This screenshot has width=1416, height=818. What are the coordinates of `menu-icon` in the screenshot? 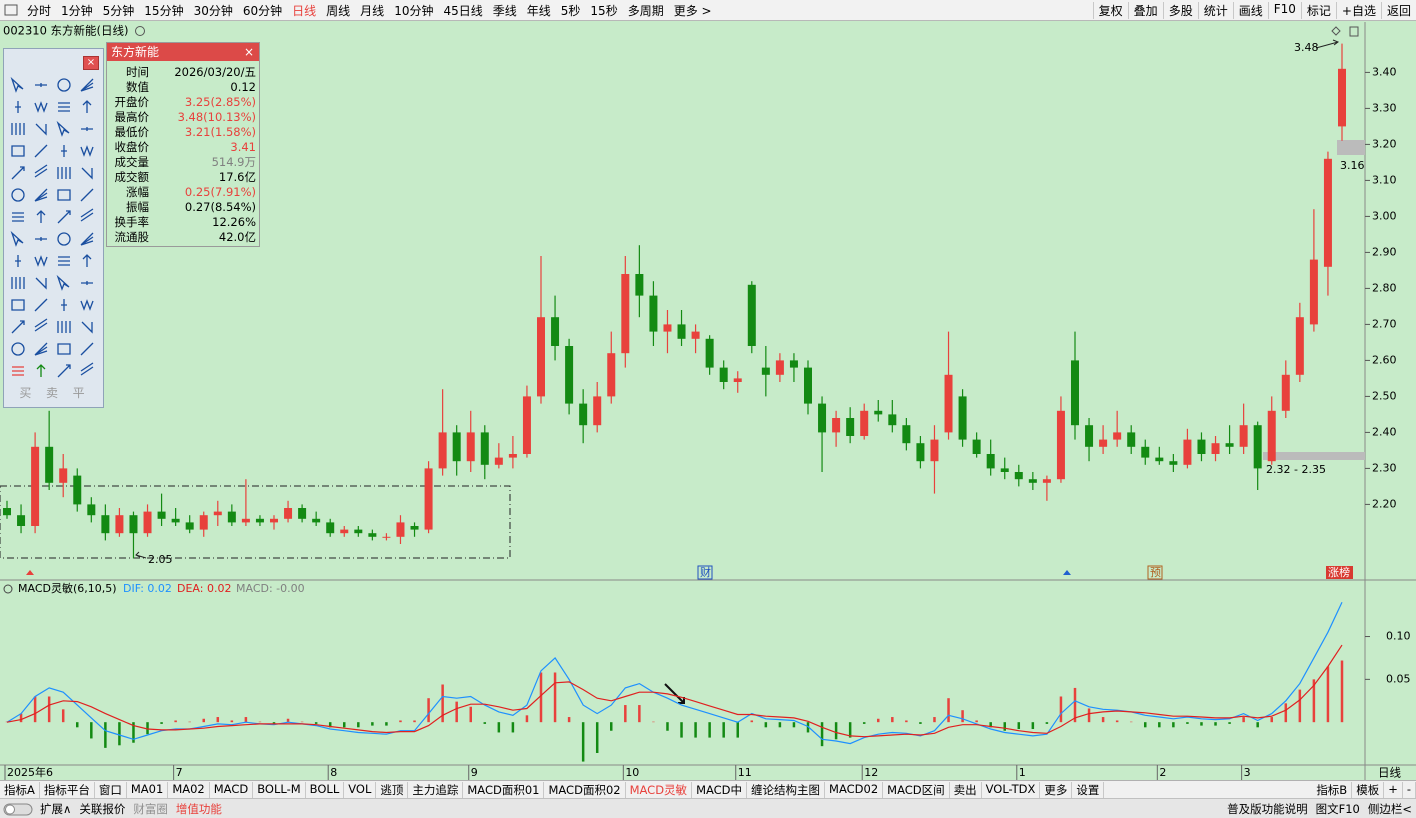 It's located at (11, 10).